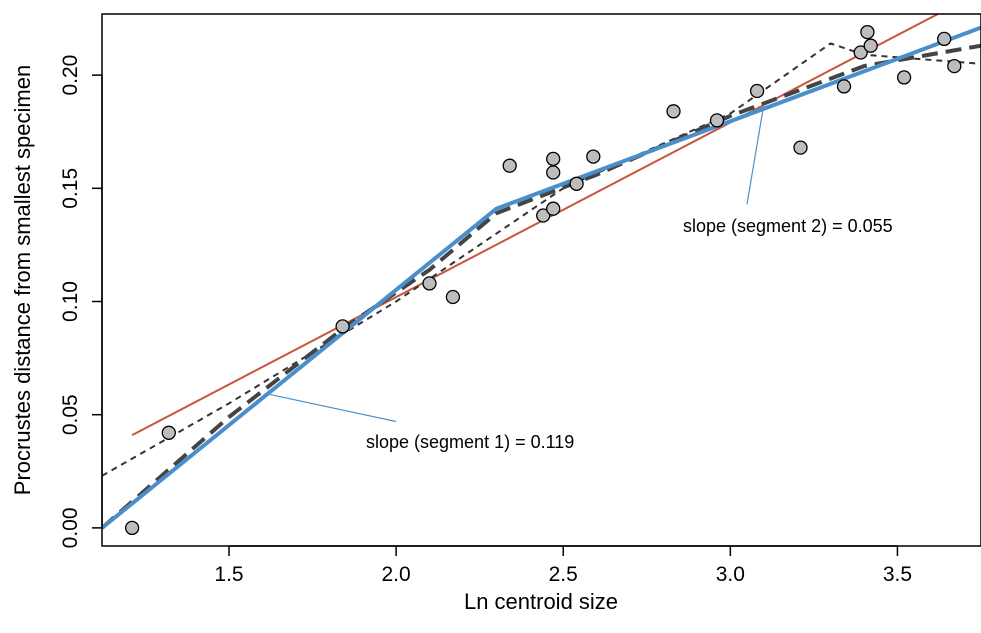 The width and height of the screenshot is (981, 633). What do you see at coordinates (788, 226) in the screenshot?
I see `annotation-label: slope (segment 2) = 0.055` at bounding box center [788, 226].